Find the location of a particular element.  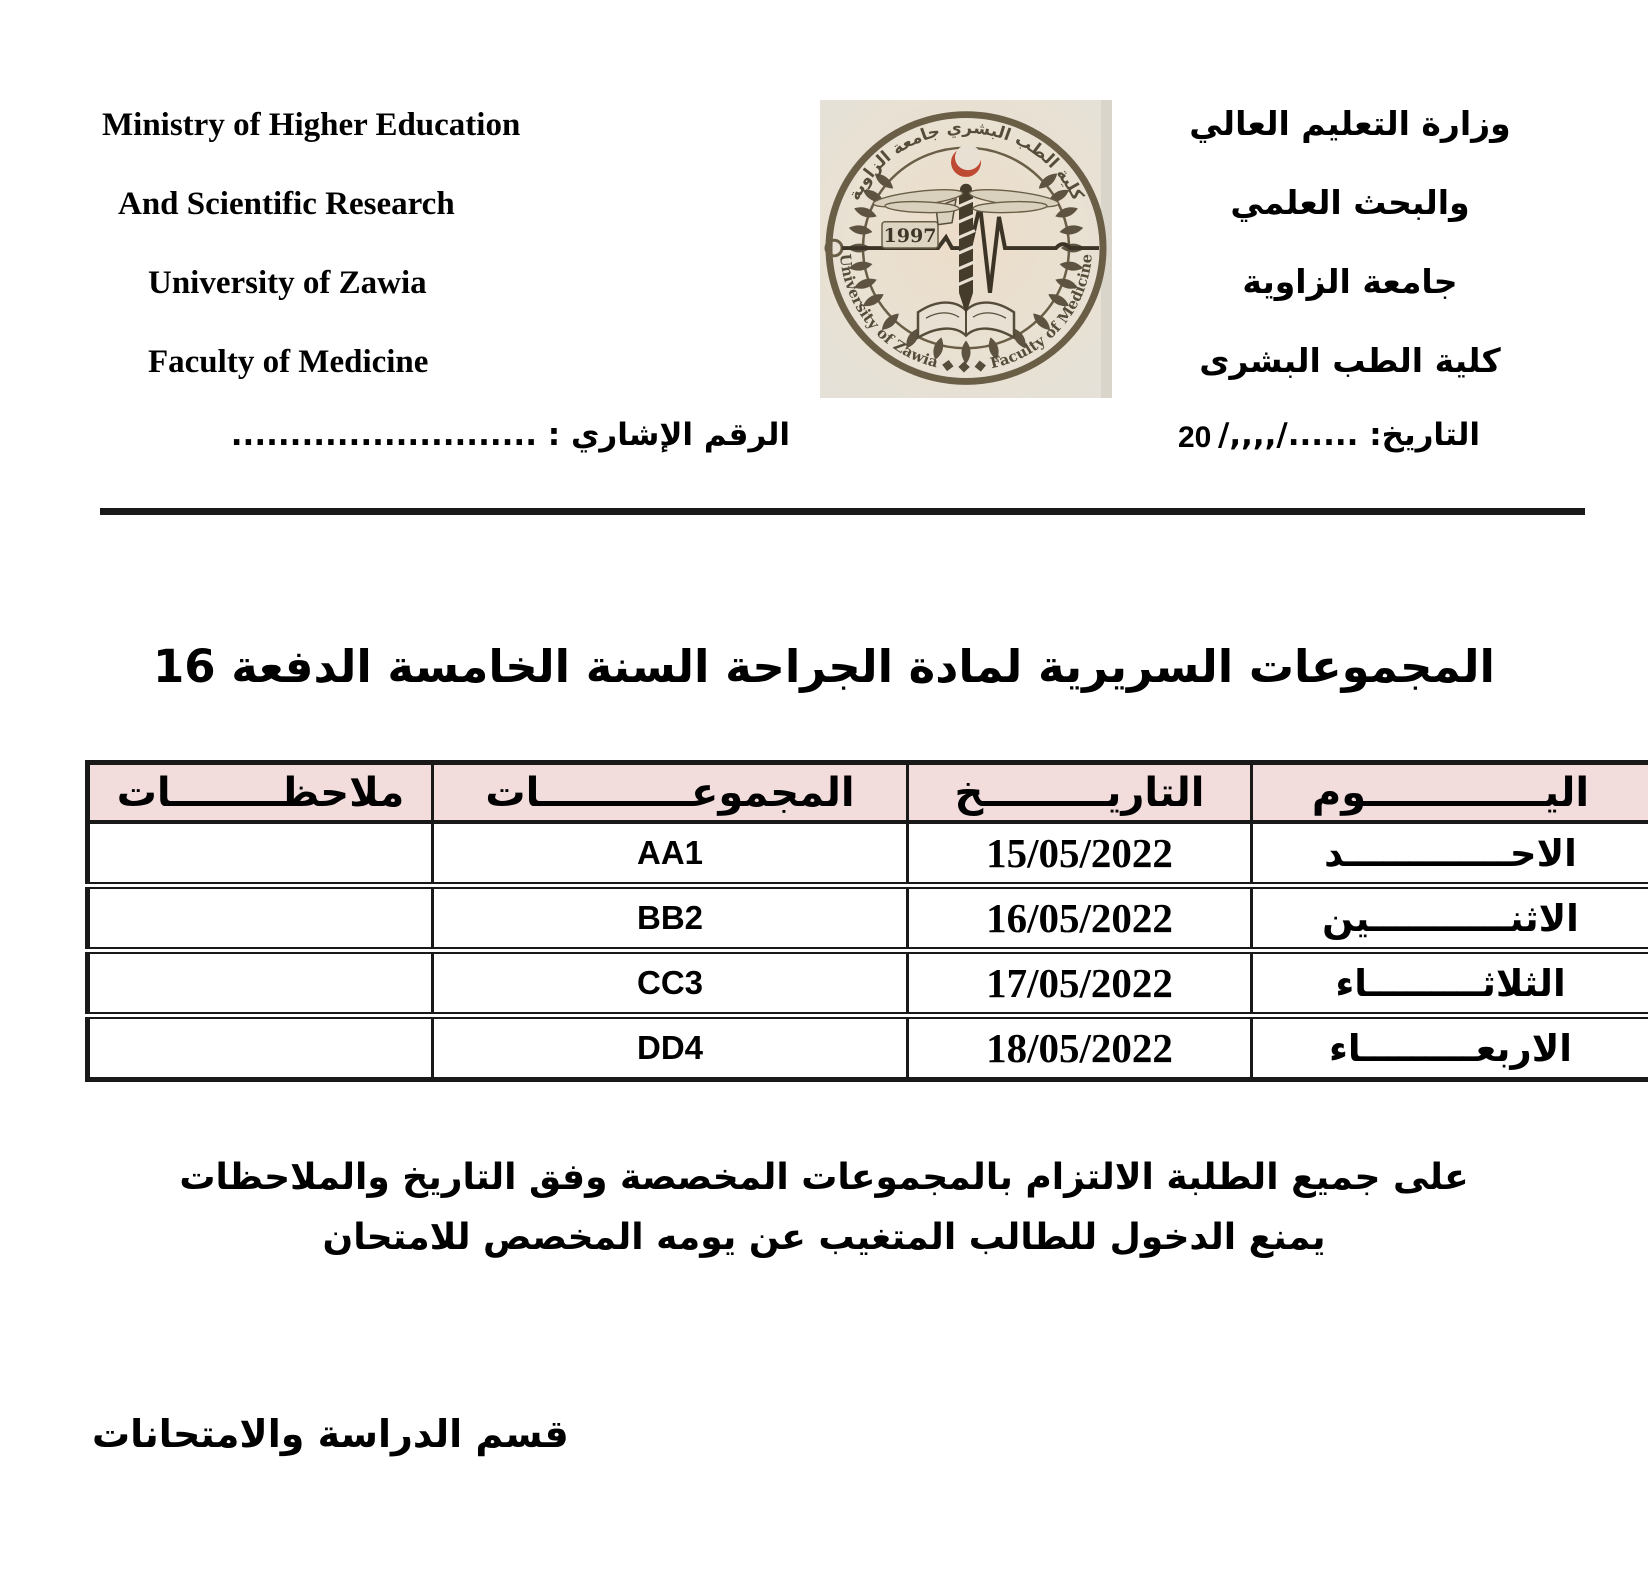

group-cell: BB2 is located at coordinates (670, 919).